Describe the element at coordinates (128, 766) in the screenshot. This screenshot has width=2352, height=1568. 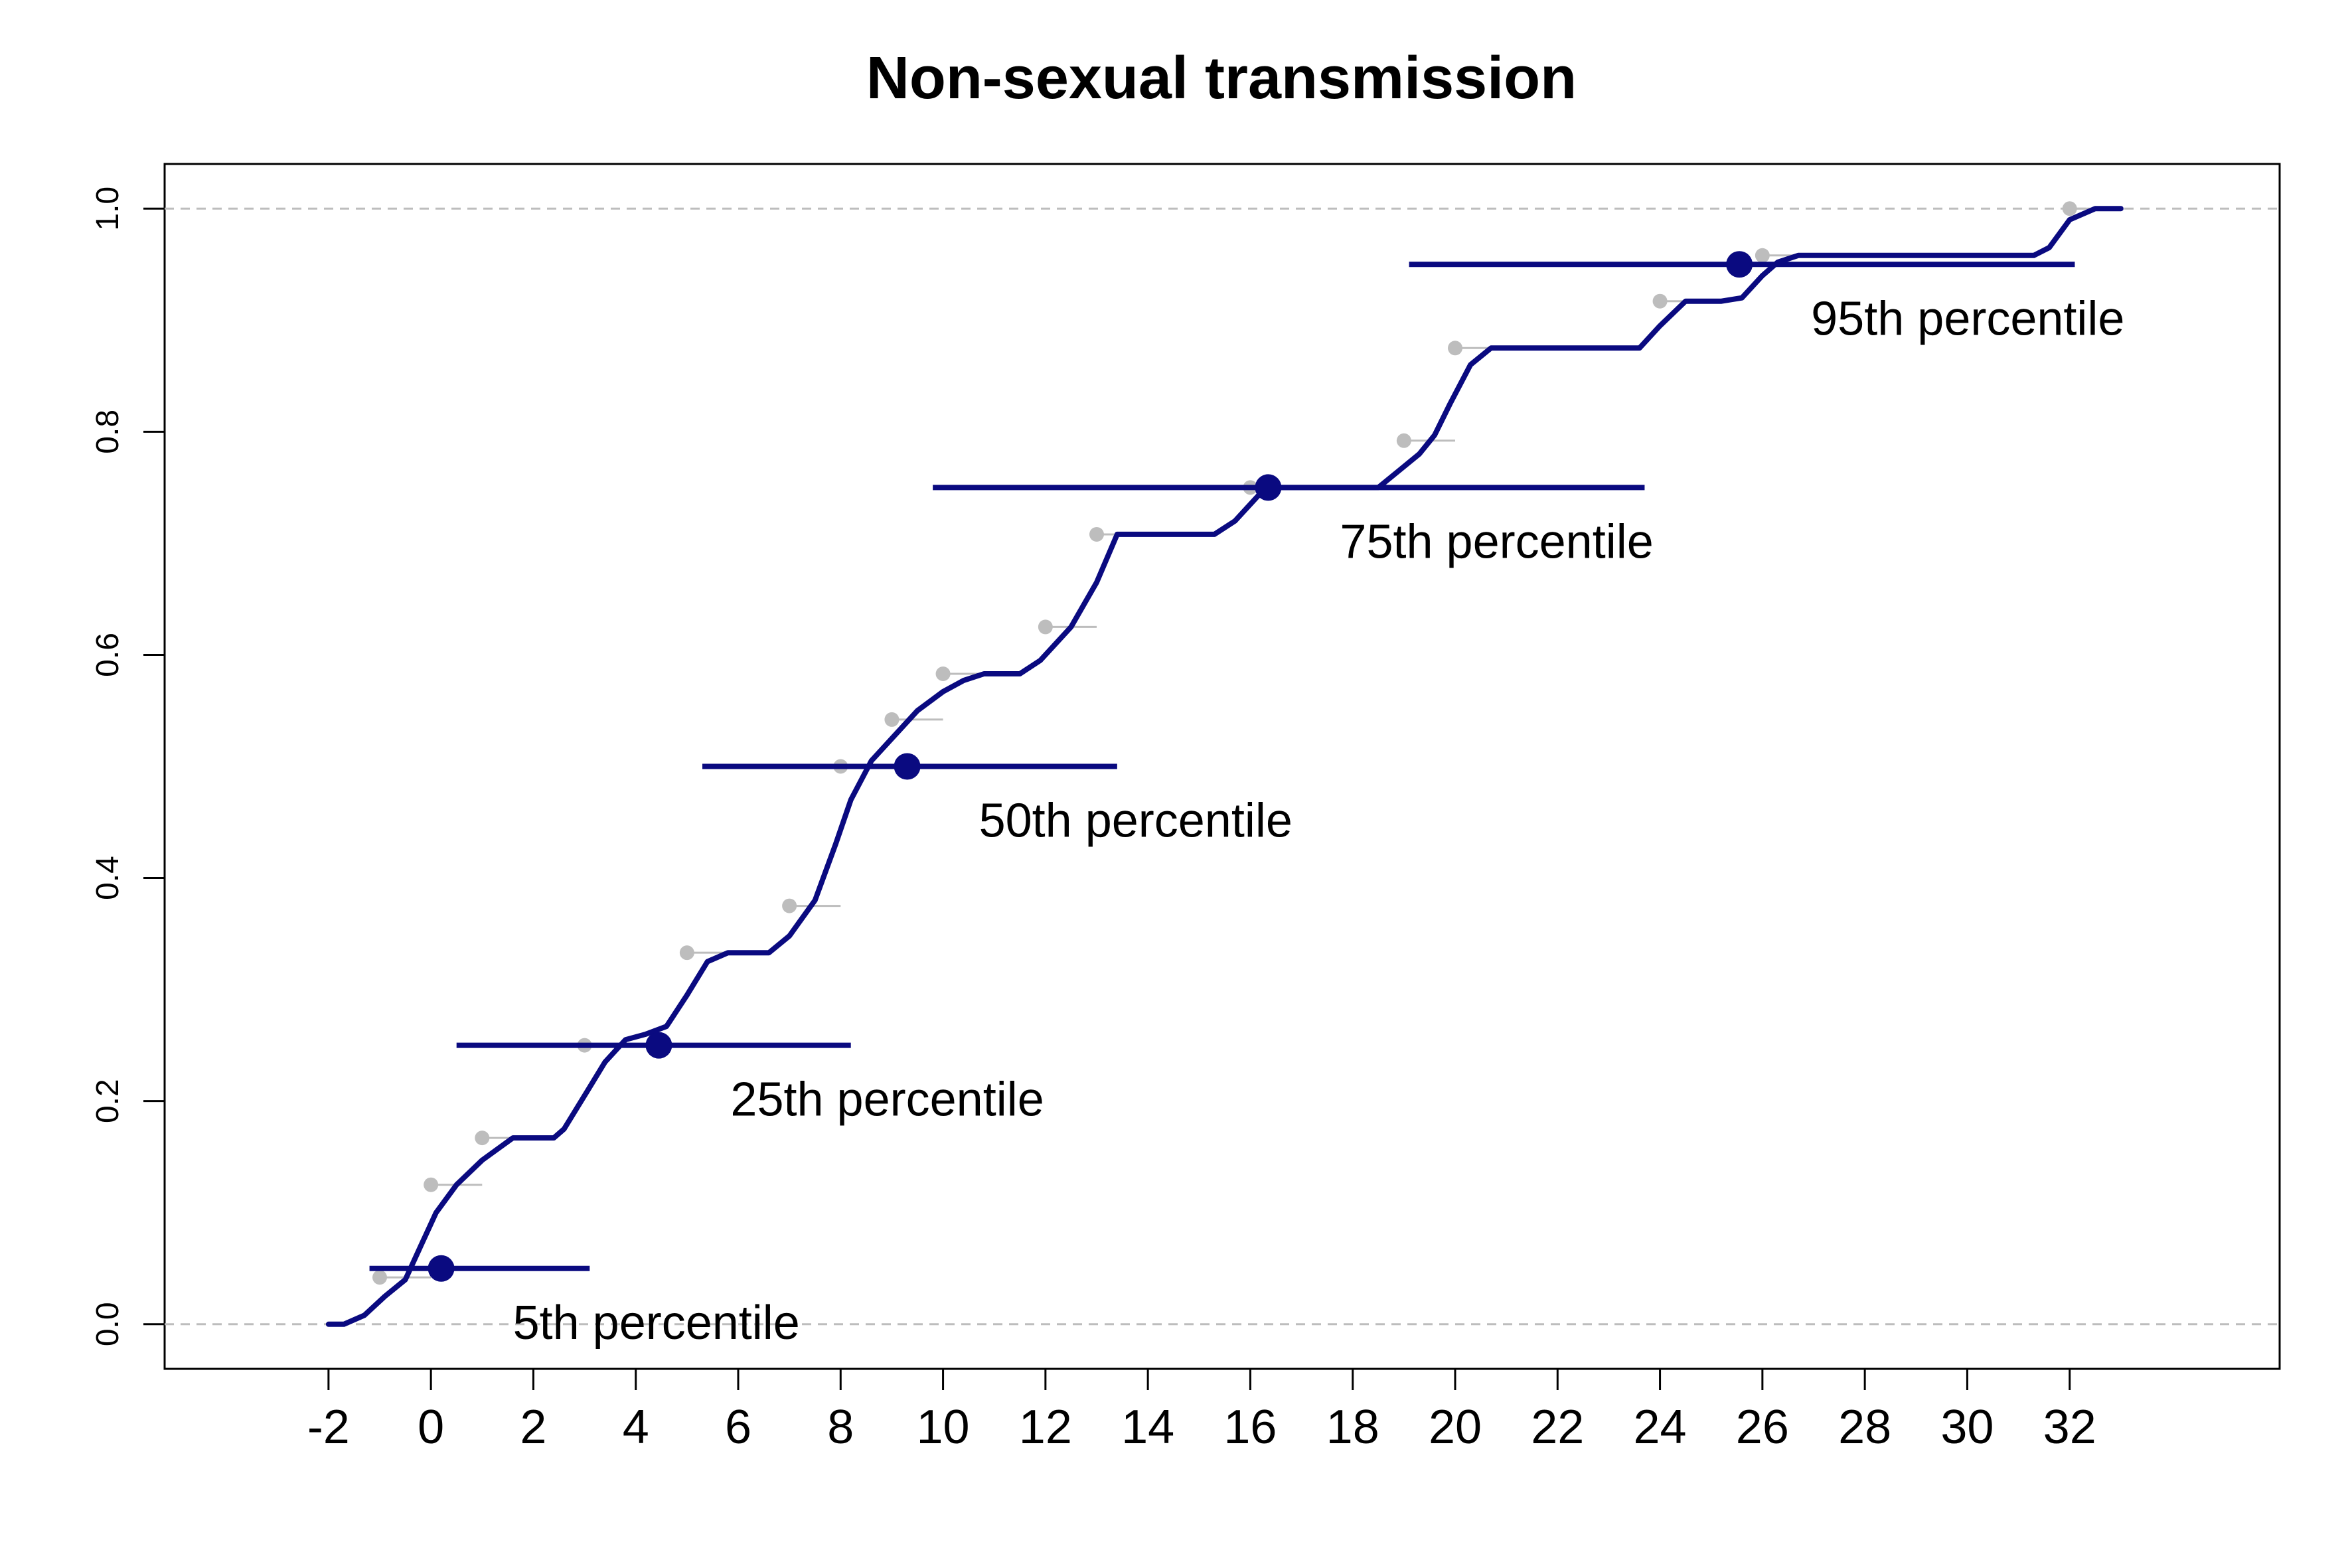
I see `y-axis: 0.0 0.2 0.4 0.6 0.8 1.0` at that location.